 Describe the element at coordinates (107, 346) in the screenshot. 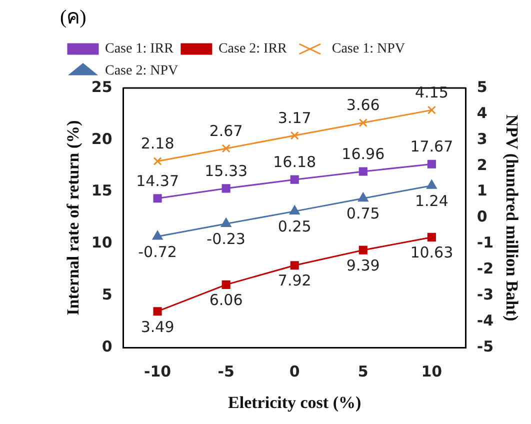

I see `y-tick-label: 0` at that location.